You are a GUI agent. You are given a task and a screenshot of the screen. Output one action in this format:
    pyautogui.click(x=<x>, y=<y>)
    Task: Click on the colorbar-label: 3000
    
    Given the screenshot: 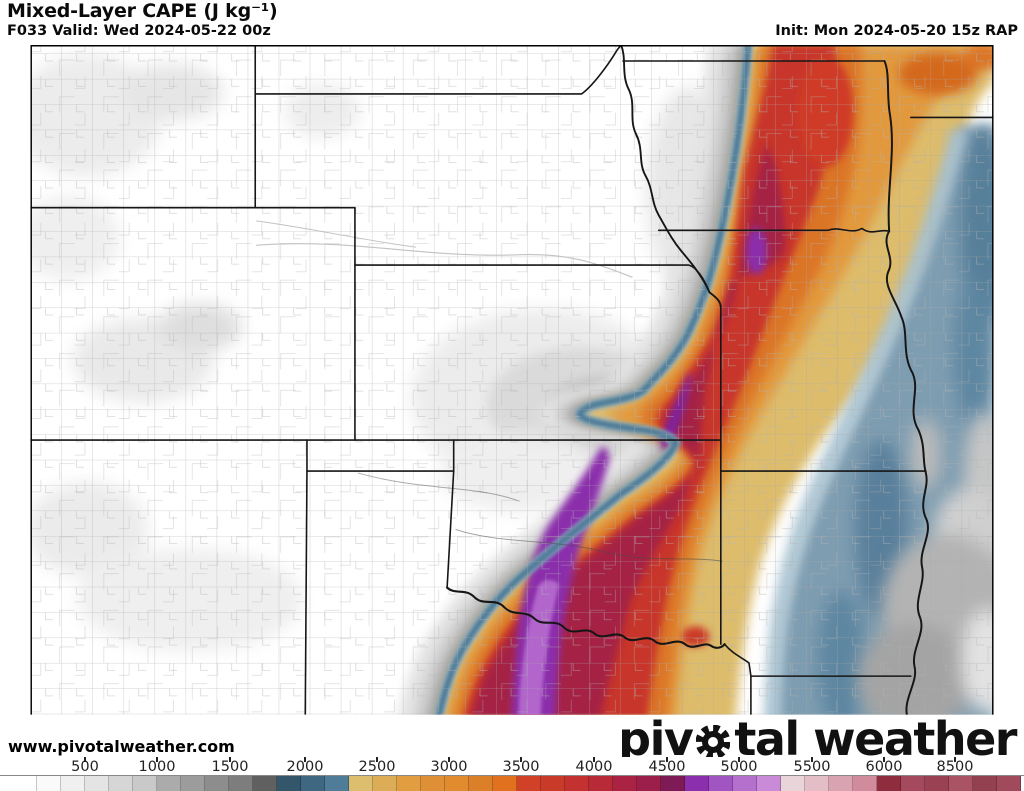 What is the action you would take?
    pyautogui.click(x=449, y=767)
    